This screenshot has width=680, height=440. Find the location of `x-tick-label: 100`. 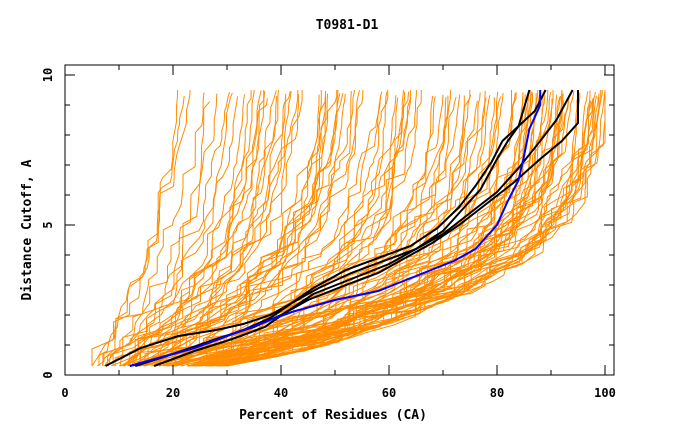

x-tick-label: 100 is located at coordinates (605, 393).